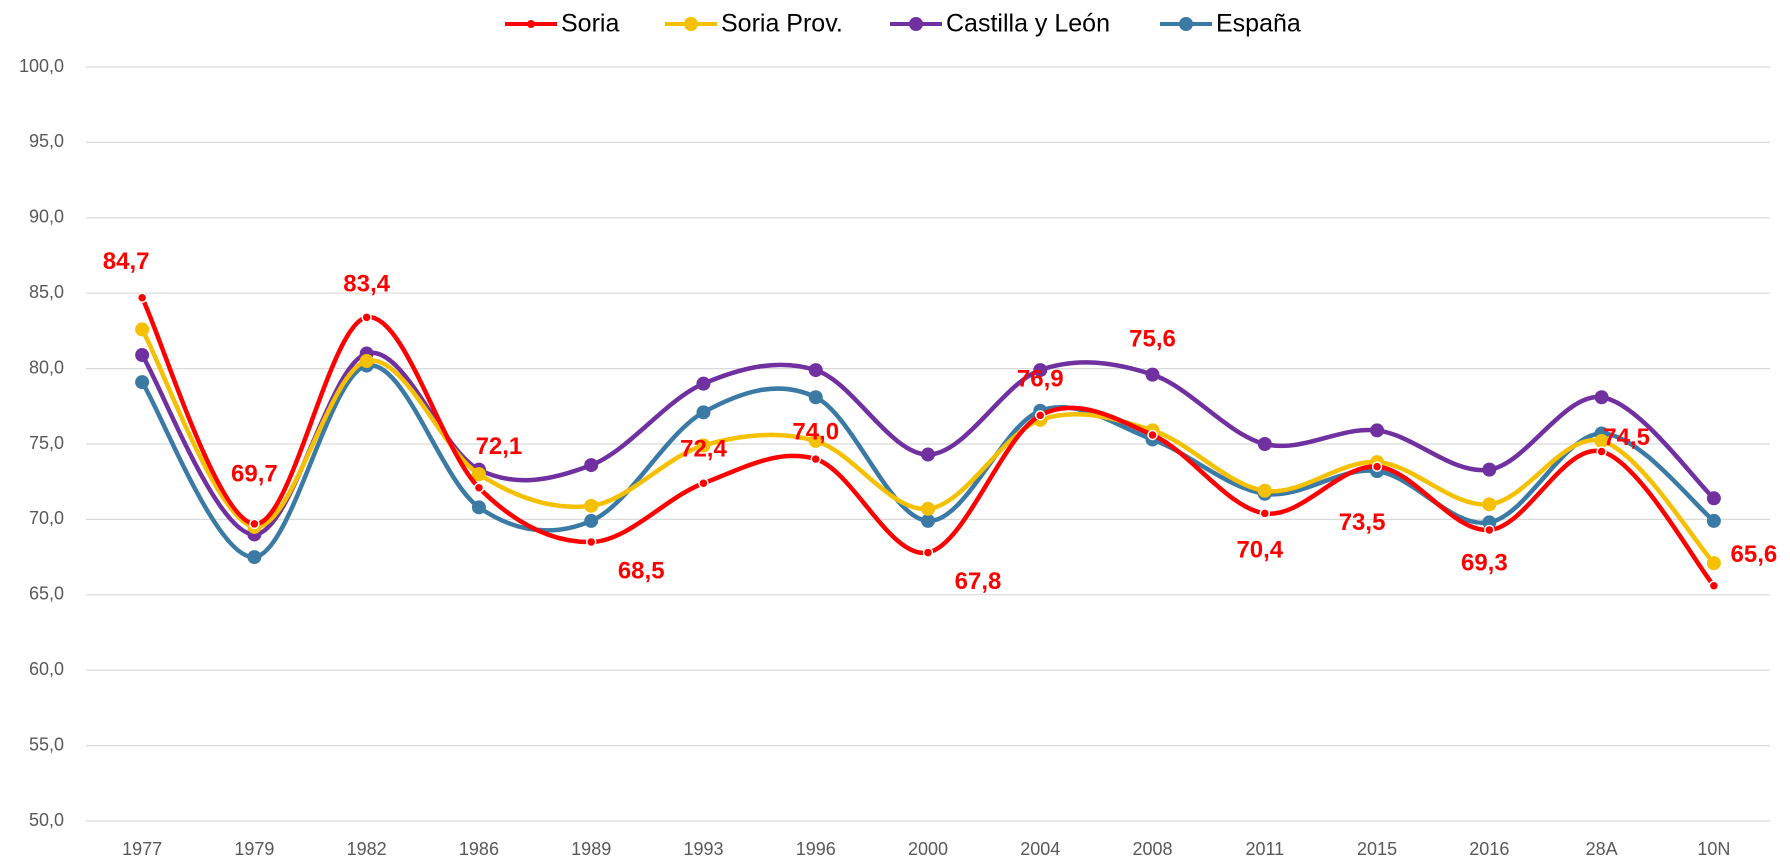 This screenshot has width=1790, height=862. Describe the element at coordinates (928, 849) in the screenshot. I see `x-tick-label: 2000` at that location.